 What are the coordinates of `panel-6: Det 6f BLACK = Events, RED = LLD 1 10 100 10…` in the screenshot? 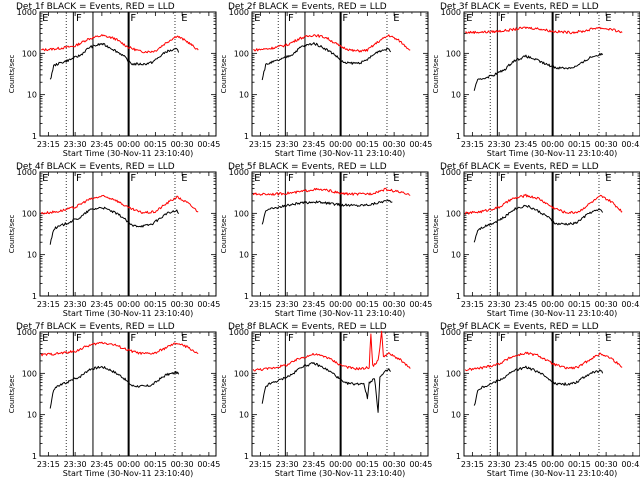 It's located at (536, 240).